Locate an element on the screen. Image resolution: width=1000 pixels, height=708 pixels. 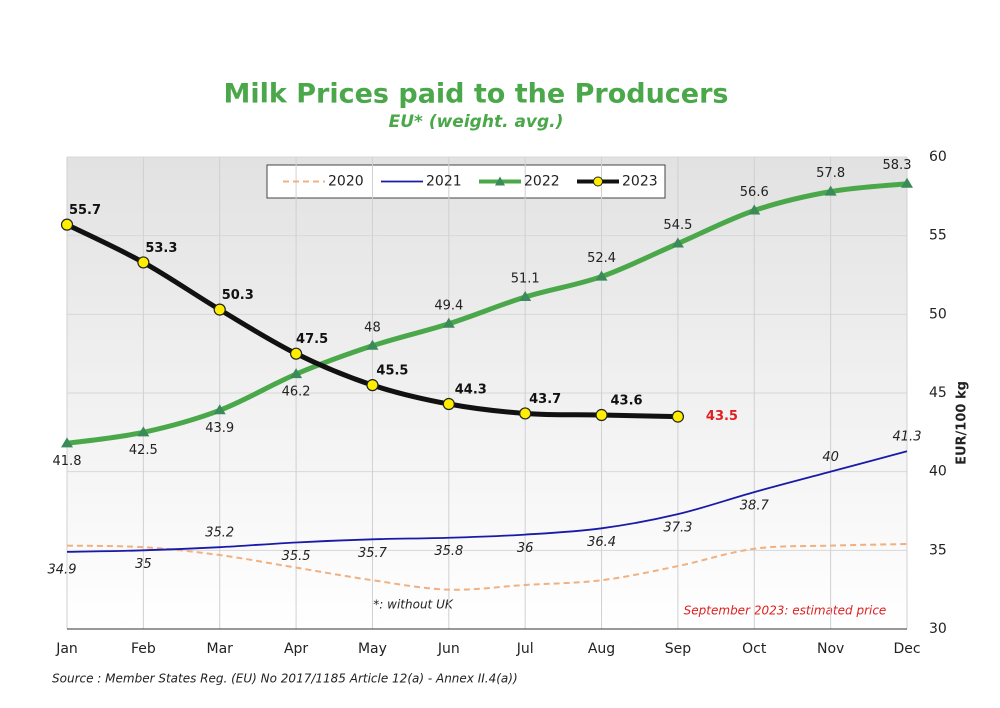
y-tick-label: 55 is located at coordinates (938, 236).